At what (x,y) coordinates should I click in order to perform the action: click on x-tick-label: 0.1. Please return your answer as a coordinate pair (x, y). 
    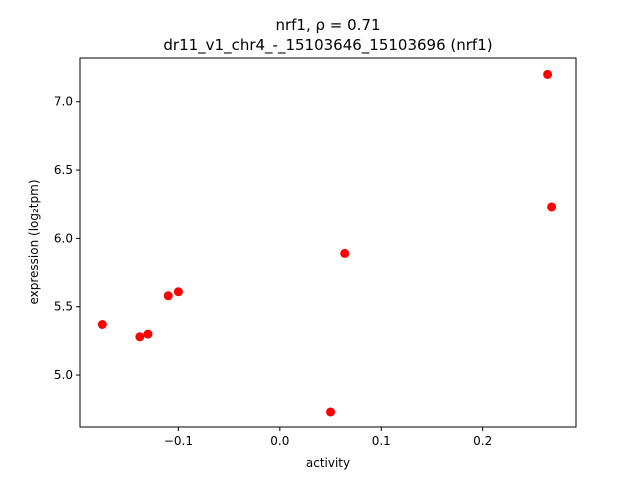
    Looking at the image, I should click on (381, 441).